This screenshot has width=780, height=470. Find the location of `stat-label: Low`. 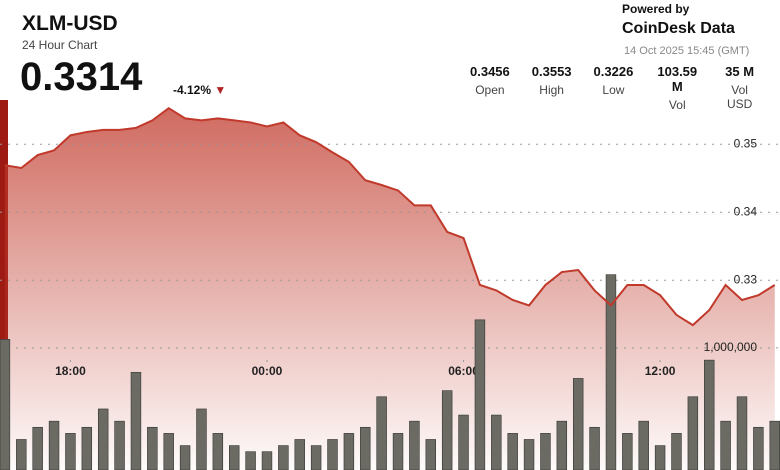

stat-label: Low is located at coordinates (613, 90).